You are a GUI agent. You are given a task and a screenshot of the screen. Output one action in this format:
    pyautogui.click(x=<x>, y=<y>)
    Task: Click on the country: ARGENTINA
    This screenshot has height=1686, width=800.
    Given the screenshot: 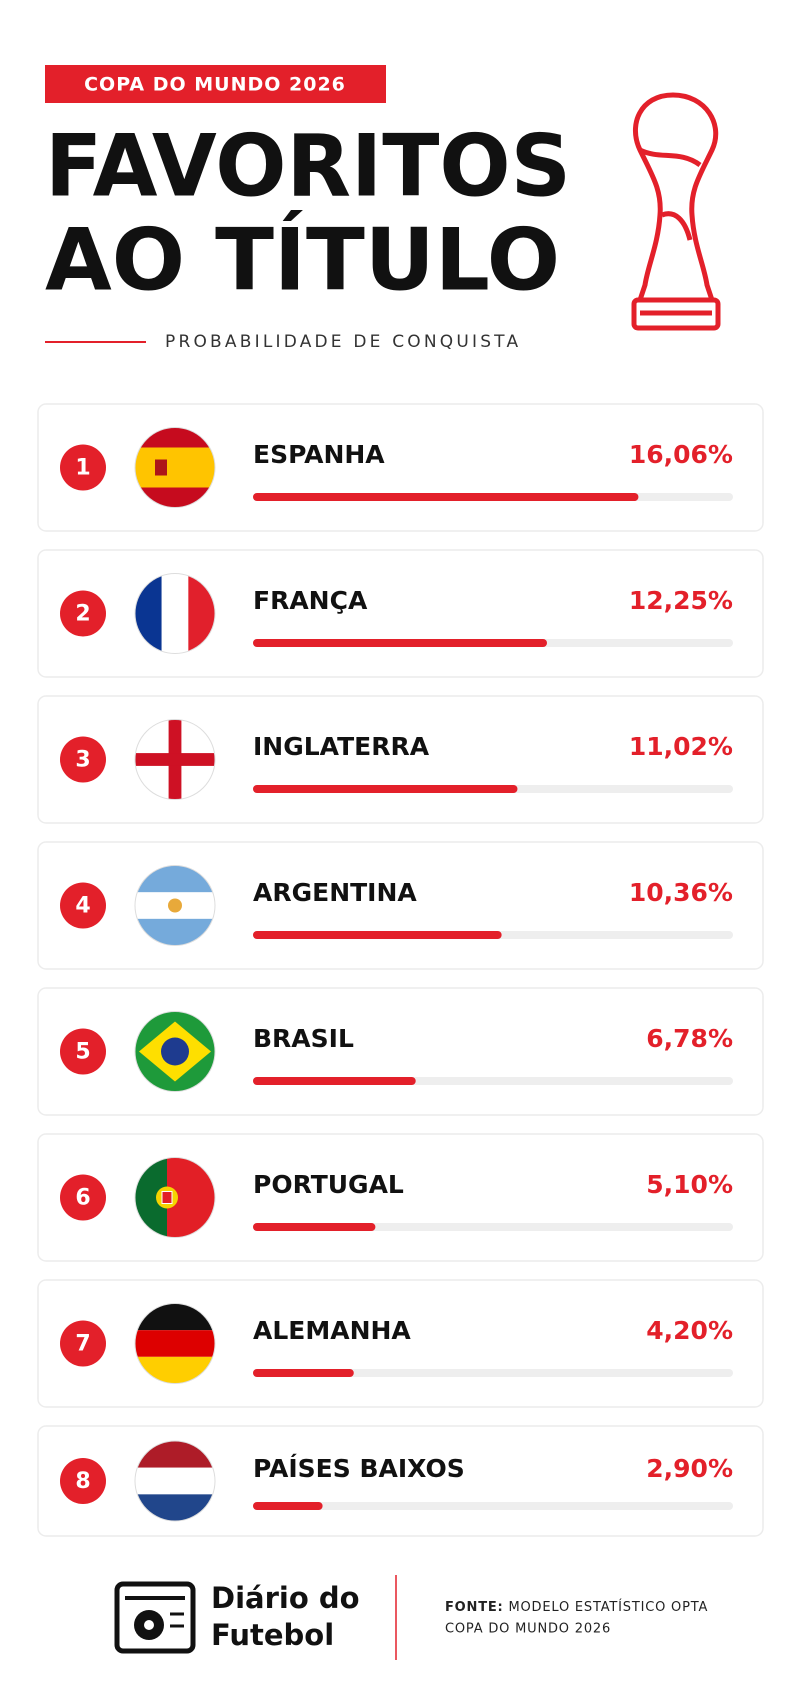 What is the action you would take?
    pyautogui.click(x=335, y=892)
    